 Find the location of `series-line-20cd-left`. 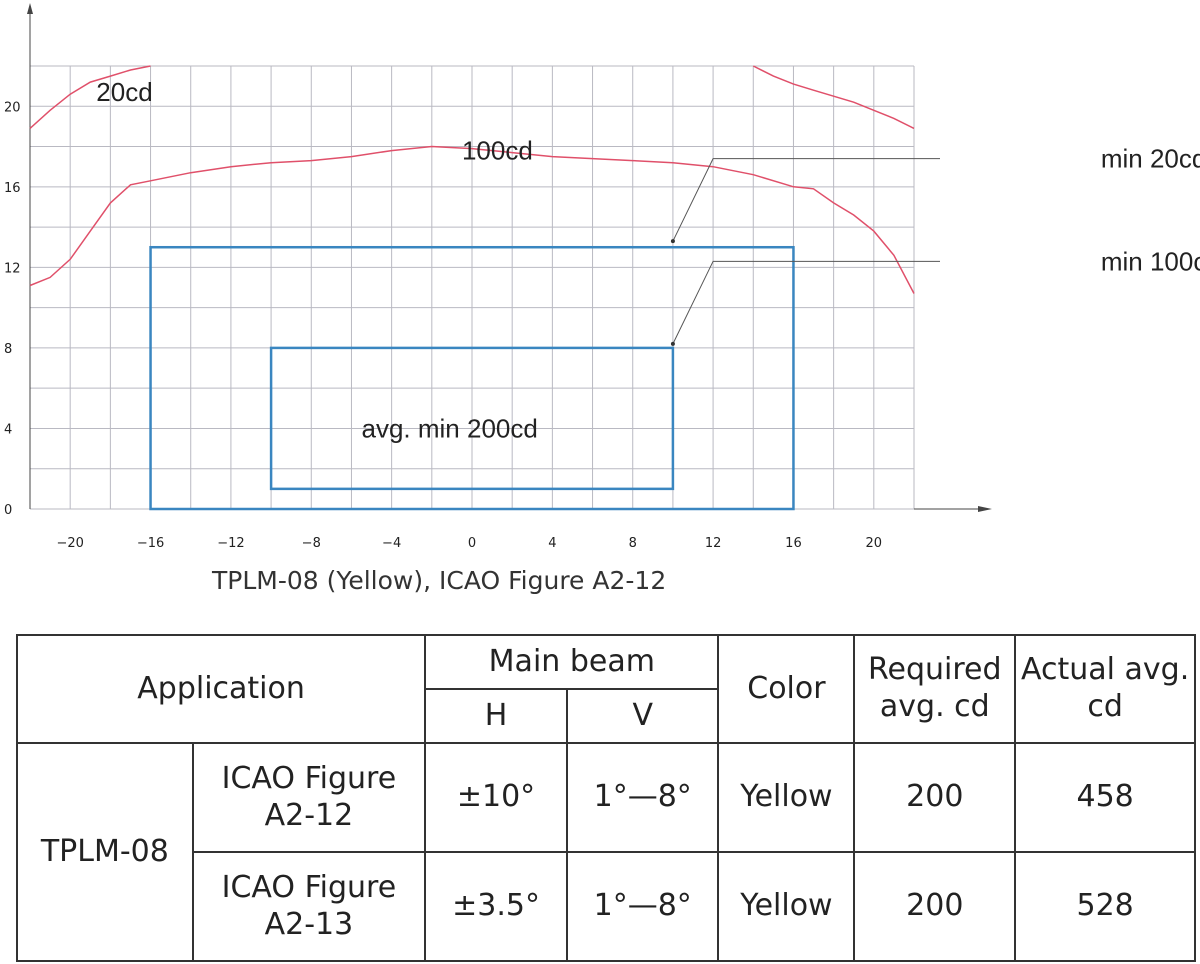

series-line-20cd-left is located at coordinates (90, 97).